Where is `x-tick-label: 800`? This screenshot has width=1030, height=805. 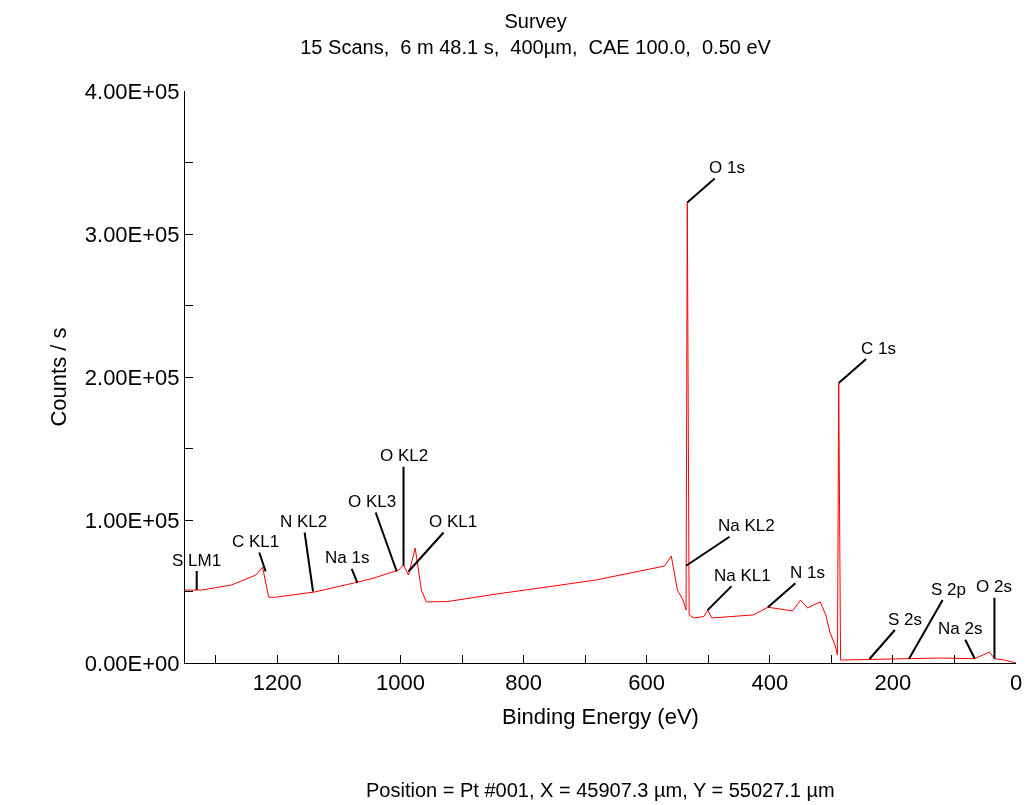
x-tick-label: 800 is located at coordinates (523, 683).